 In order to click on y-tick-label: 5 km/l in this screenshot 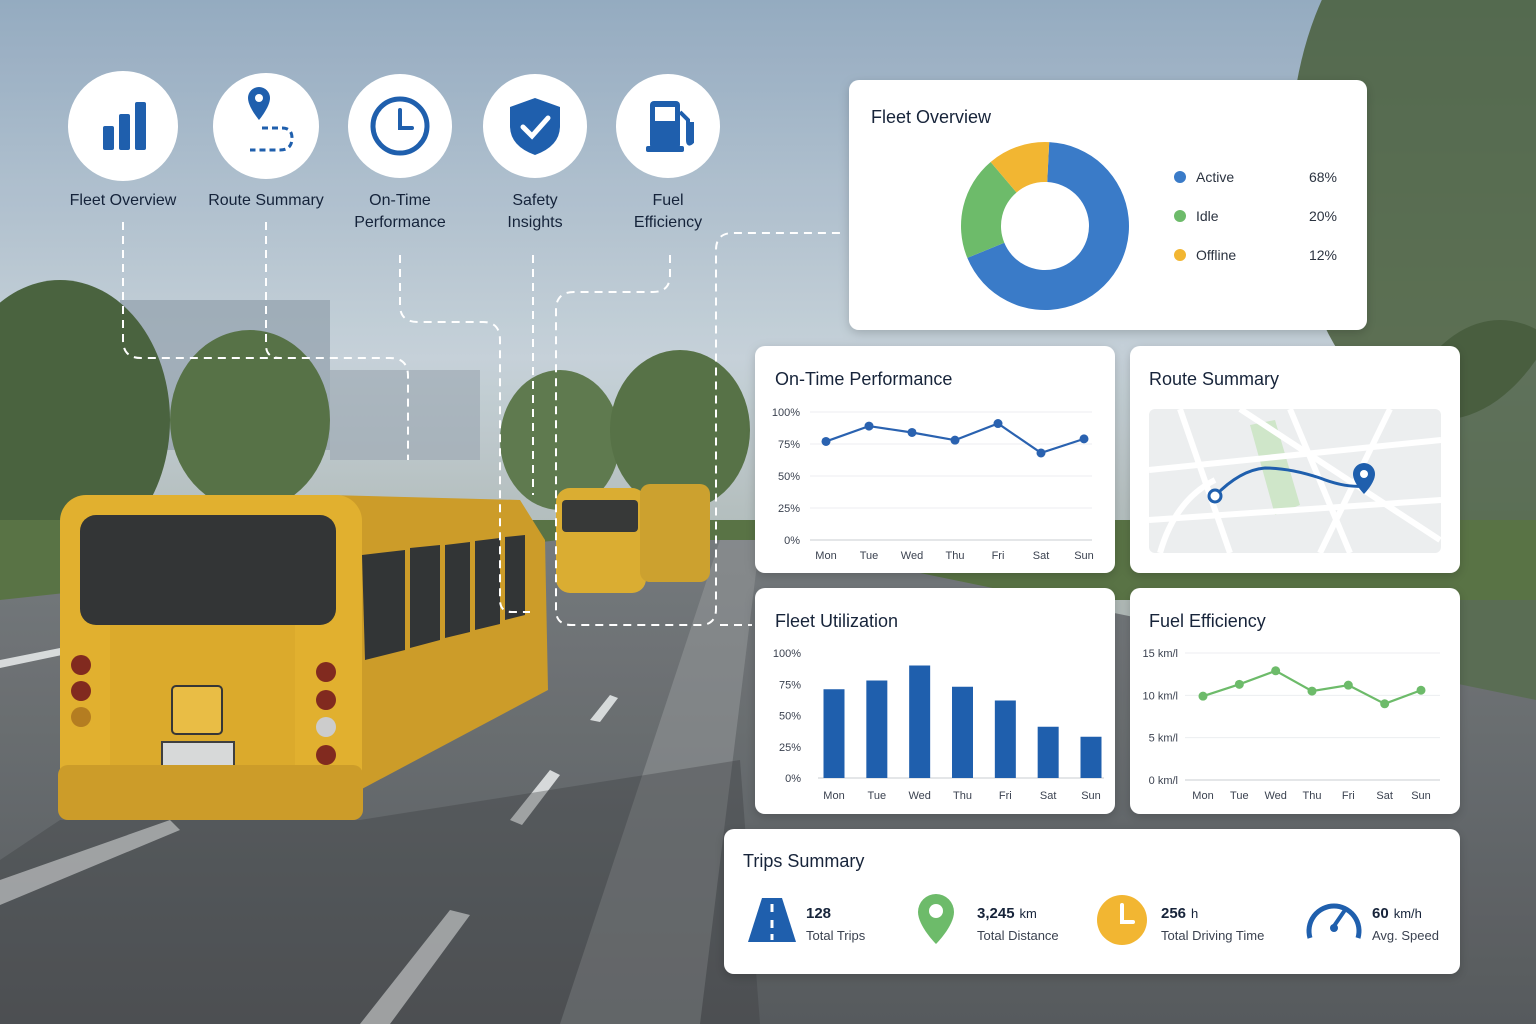, I will do `click(1163, 739)`.